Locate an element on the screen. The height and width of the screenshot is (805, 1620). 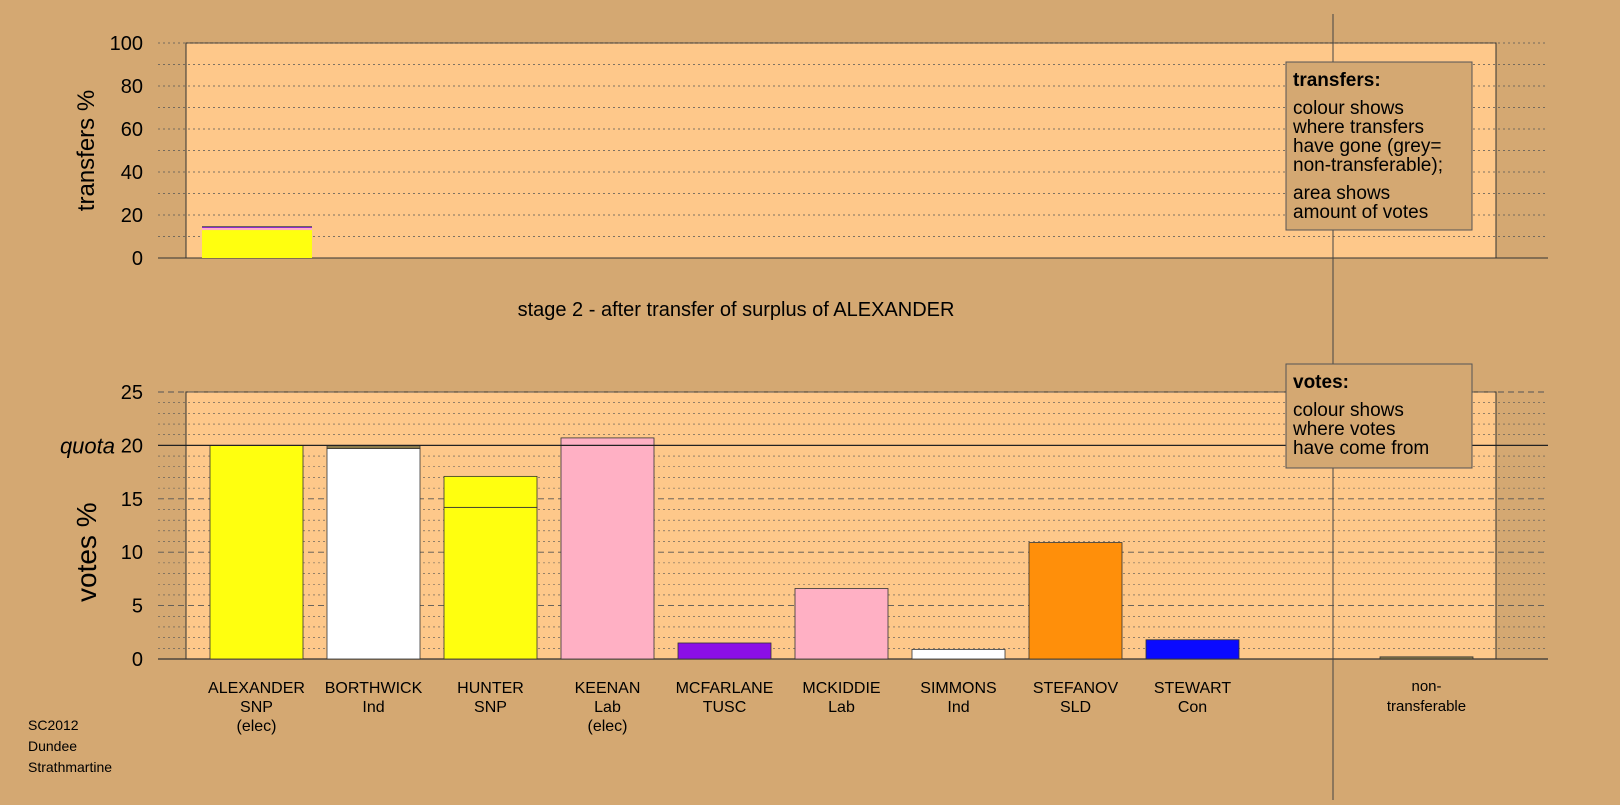
votes-y-tick: 10 is located at coordinates (132, 553).